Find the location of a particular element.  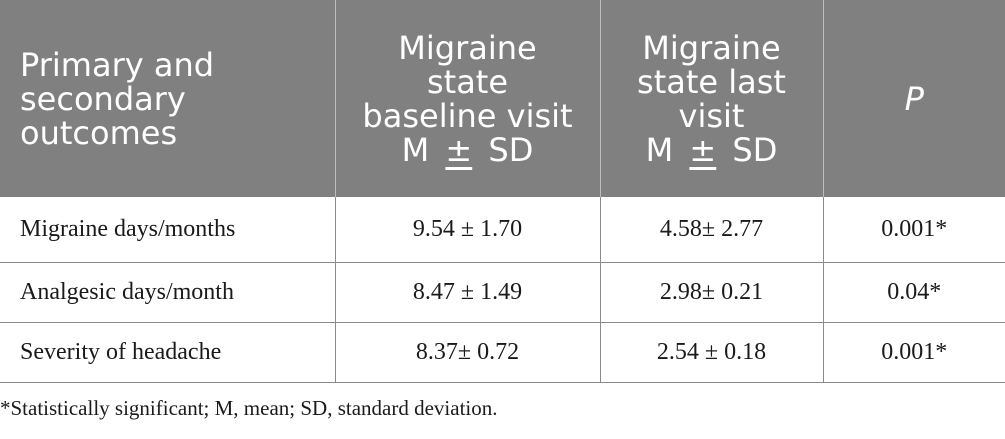

cell-baseline: 9.54 ± 1.70 is located at coordinates (467, 229).